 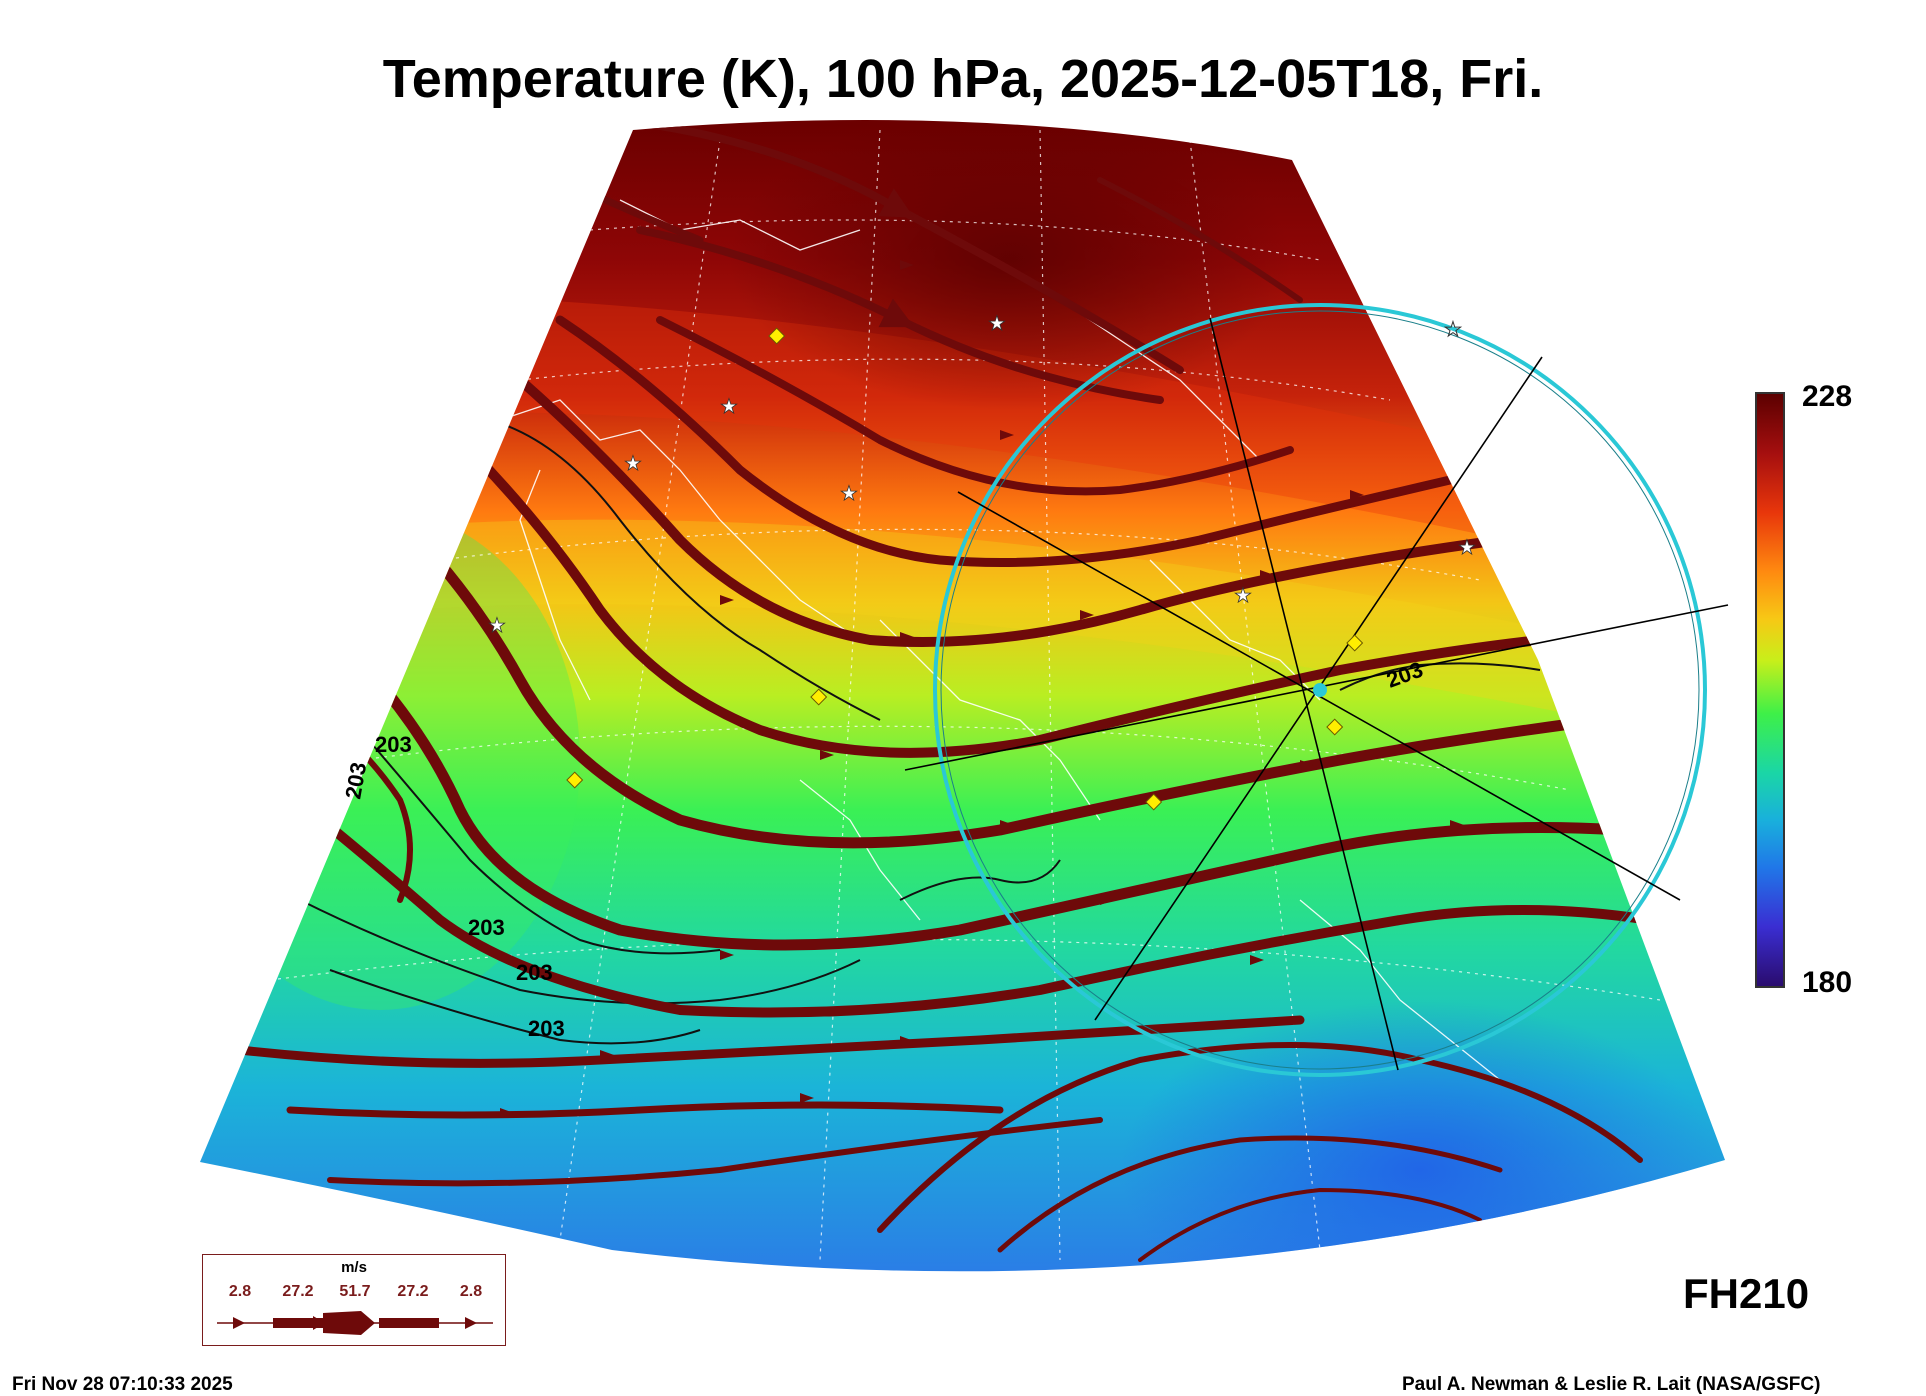 What do you see at coordinates (1746, 1293) in the screenshot?
I see `forecast-hour-label: FH210` at bounding box center [1746, 1293].